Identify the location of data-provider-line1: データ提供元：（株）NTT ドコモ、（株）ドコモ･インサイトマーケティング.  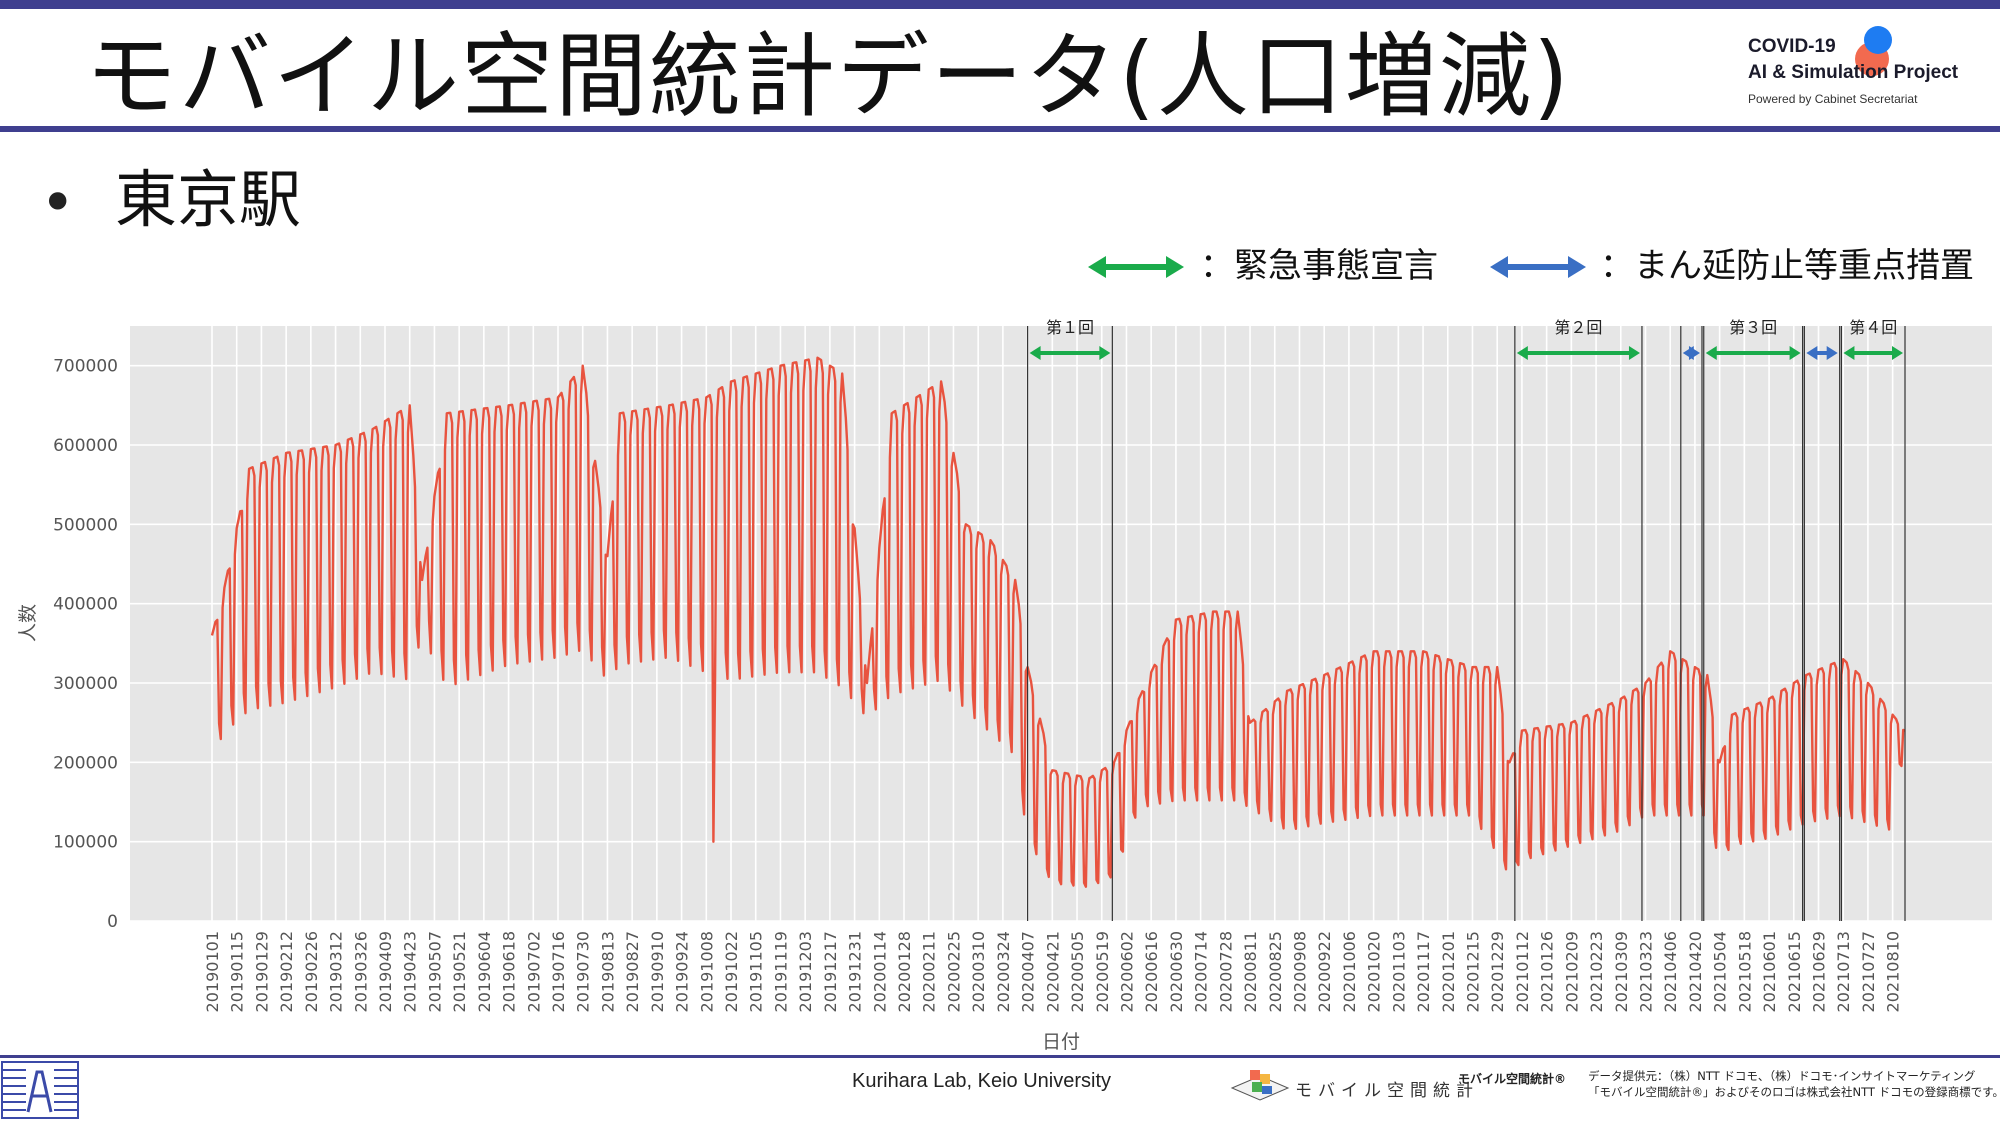
(1782, 1076).